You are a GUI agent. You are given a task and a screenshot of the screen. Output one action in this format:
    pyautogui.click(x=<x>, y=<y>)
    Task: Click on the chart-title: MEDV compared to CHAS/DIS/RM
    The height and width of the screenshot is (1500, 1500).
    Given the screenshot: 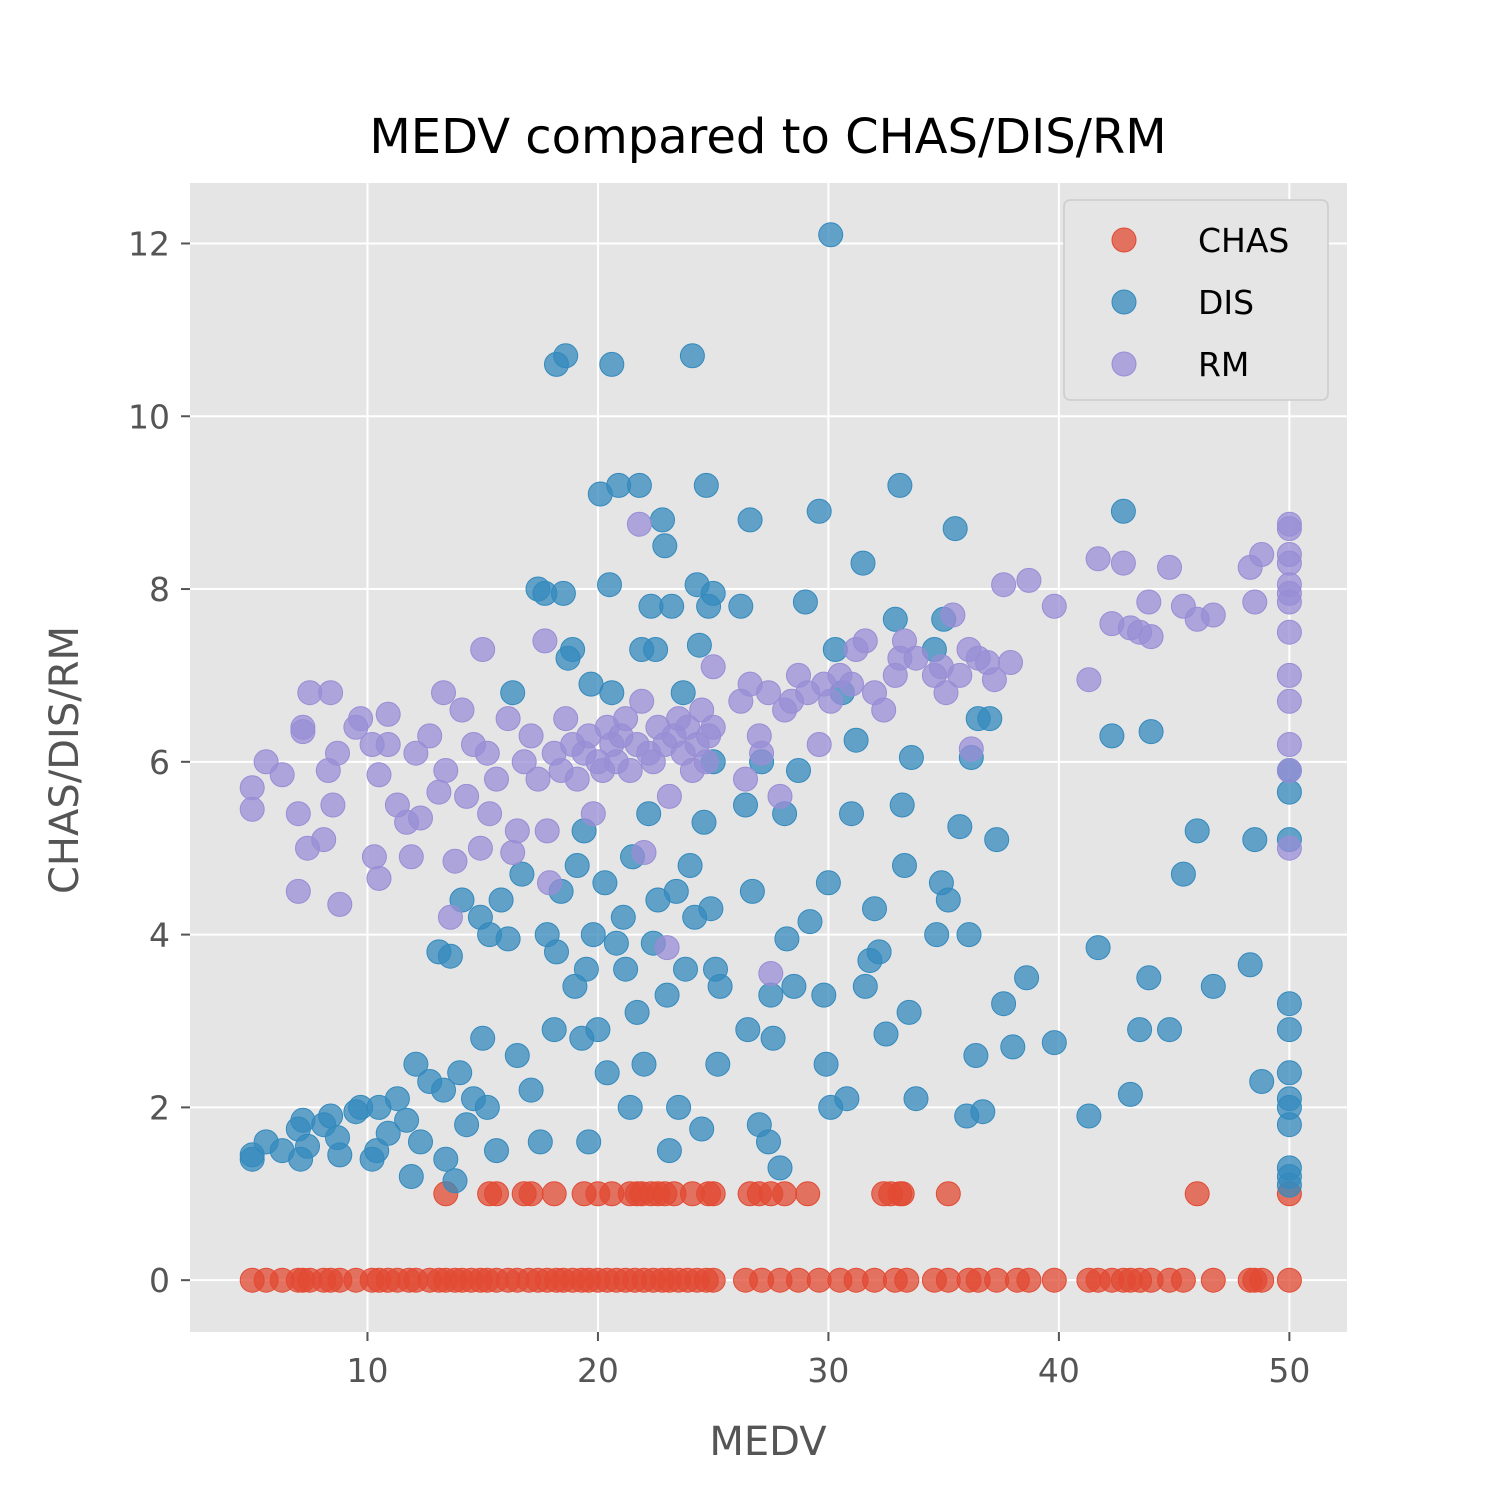 What is the action you would take?
    pyautogui.click(x=767, y=137)
    